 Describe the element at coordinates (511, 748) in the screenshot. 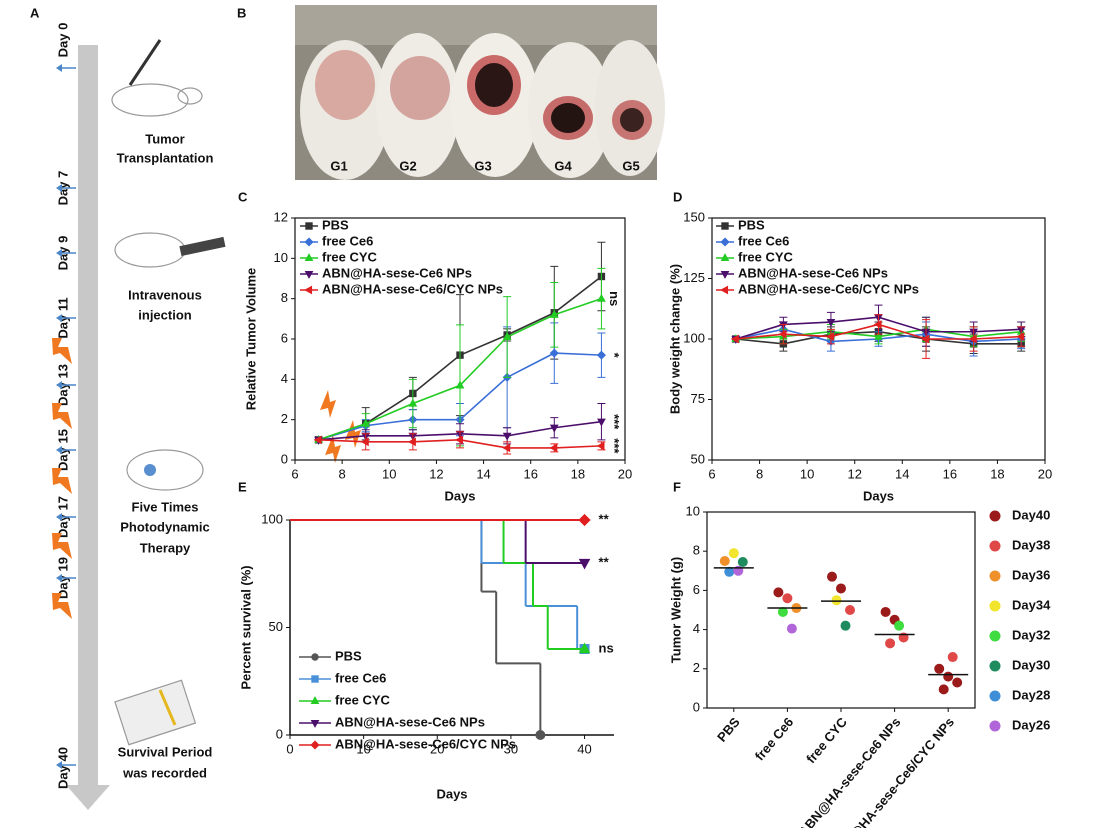

I see `x-tick-label: 30` at that location.